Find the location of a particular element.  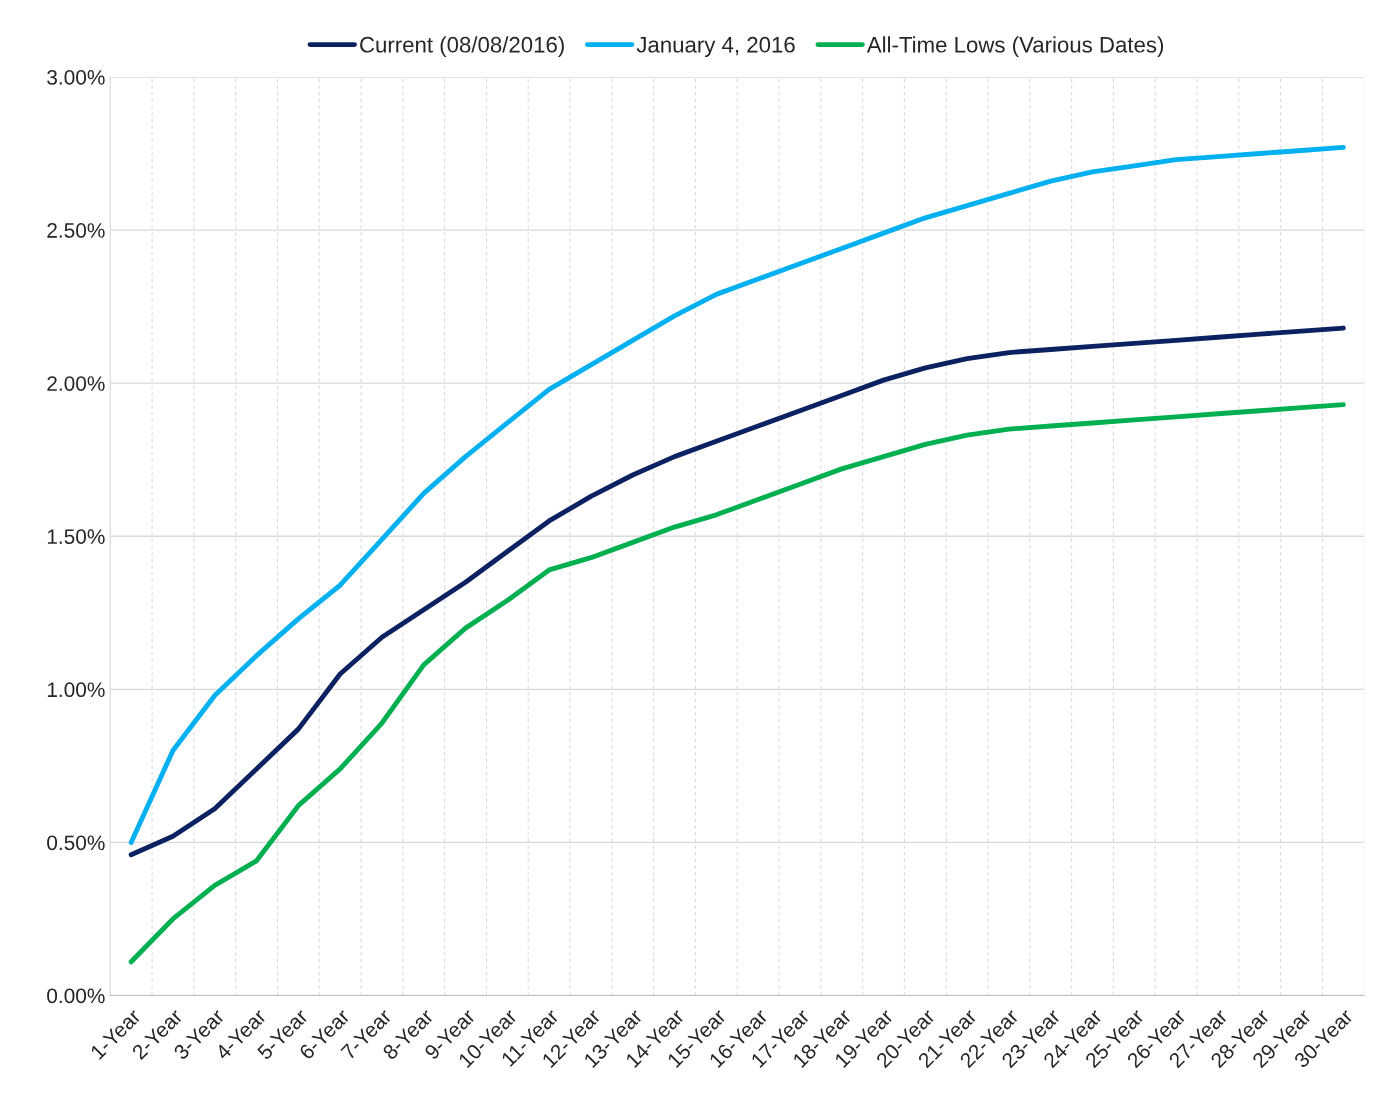

legend-label: Current (08/08/2016) is located at coordinates (462, 46).